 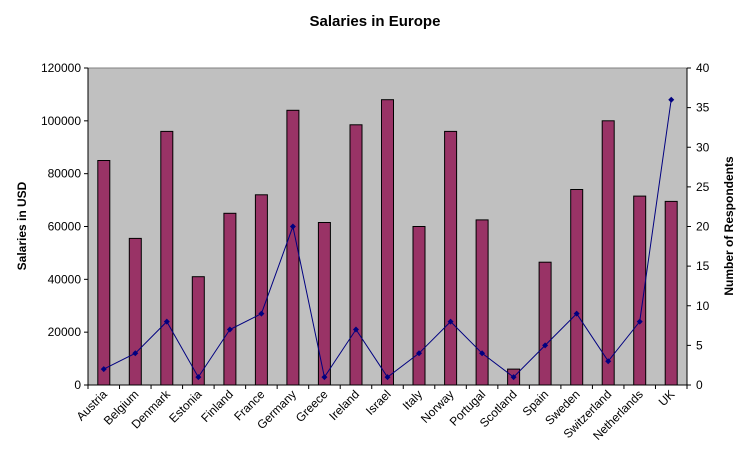 What do you see at coordinates (545, 345) in the screenshot?
I see `point-spain` at bounding box center [545, 345].